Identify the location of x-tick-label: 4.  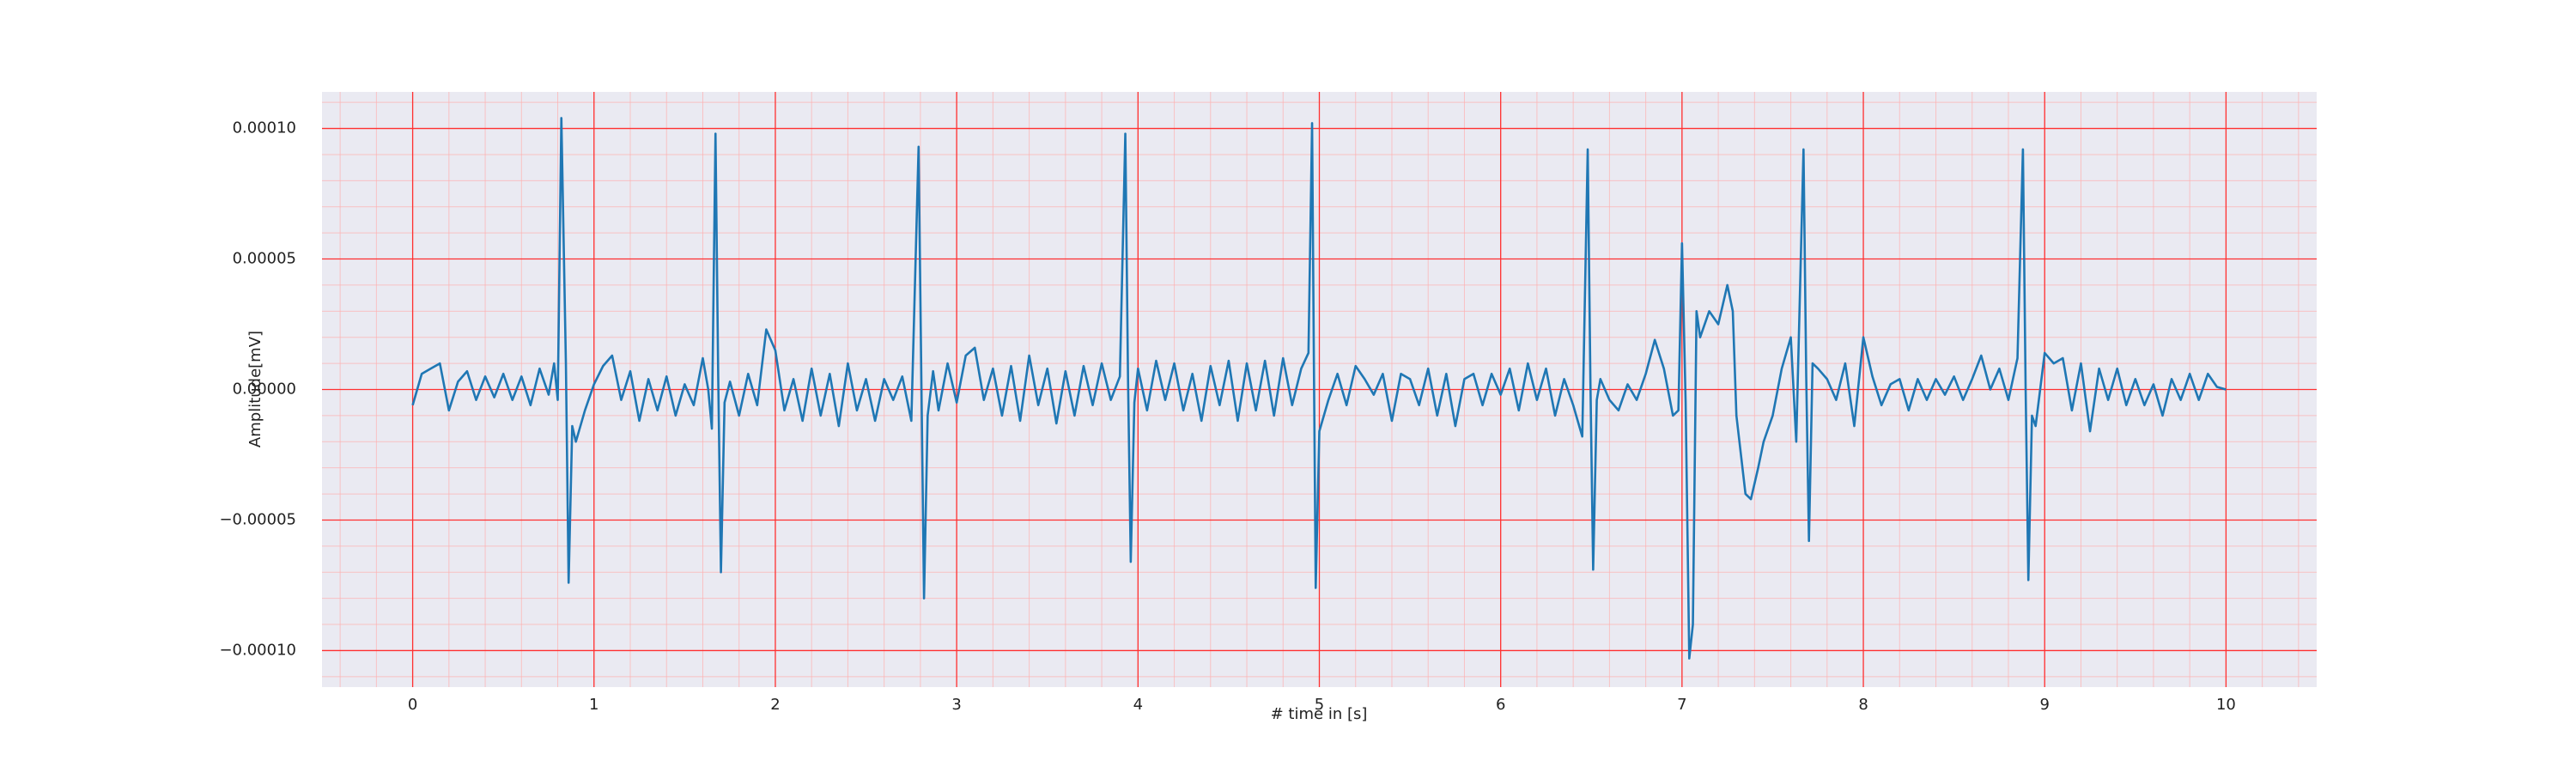
(1138, 705).